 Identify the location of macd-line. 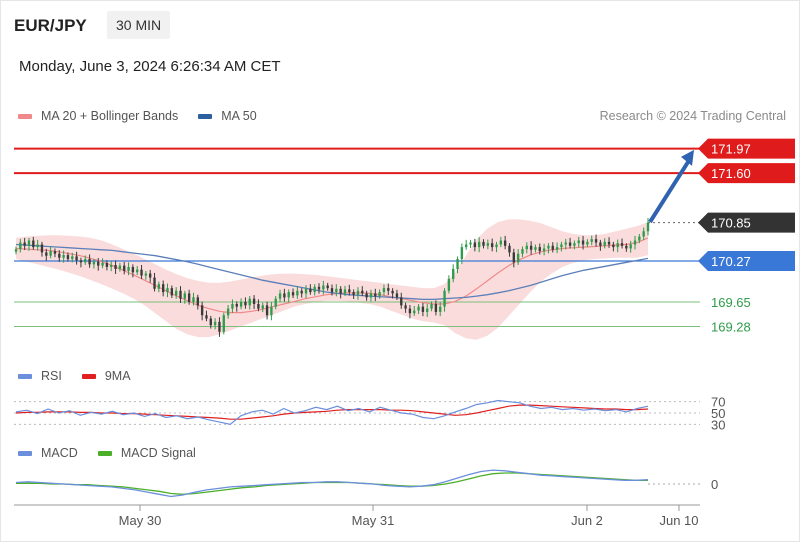
(332, 483).